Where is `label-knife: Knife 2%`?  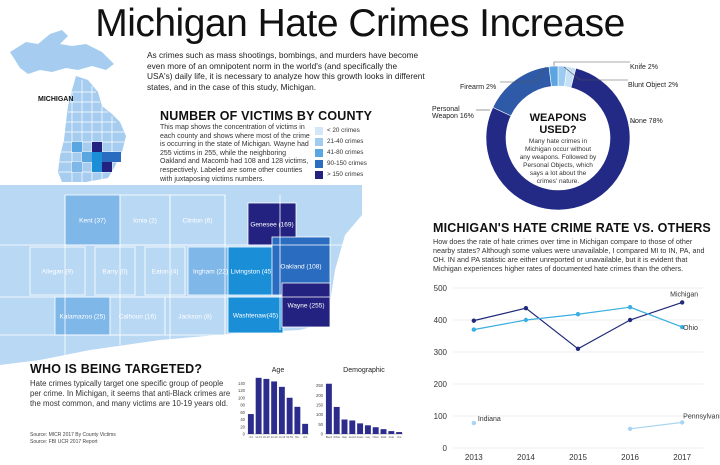 label-knife: Knife 2% is located at coordinates (644, 67).